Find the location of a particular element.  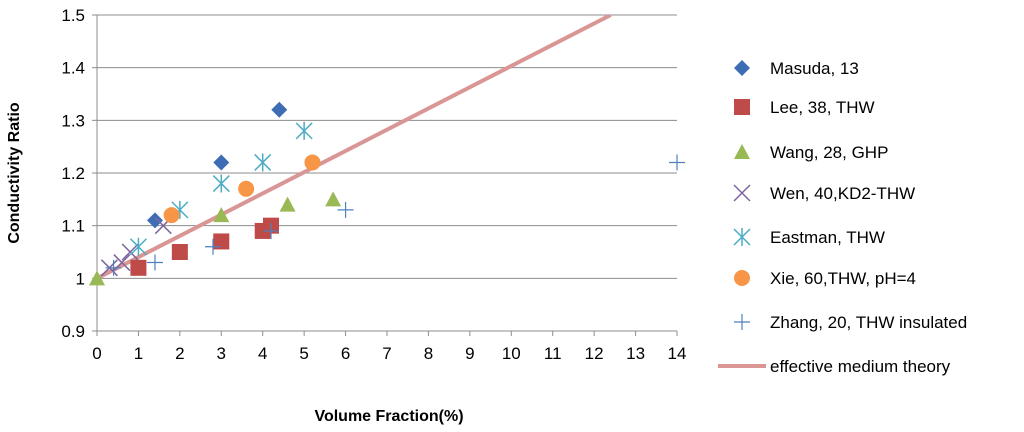

x-axis-ticks: 0 1 2 3 4 5 6 7 8 9 10 11 12 13 14 is located at coordinates (389, 347).